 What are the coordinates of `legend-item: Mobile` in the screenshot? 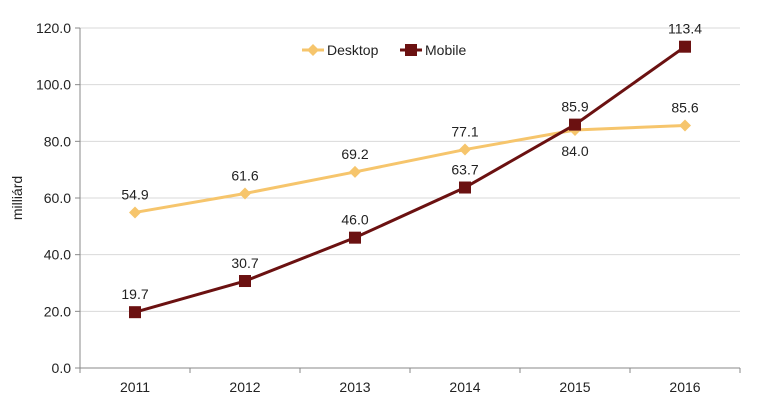 It's located at (433, 50).